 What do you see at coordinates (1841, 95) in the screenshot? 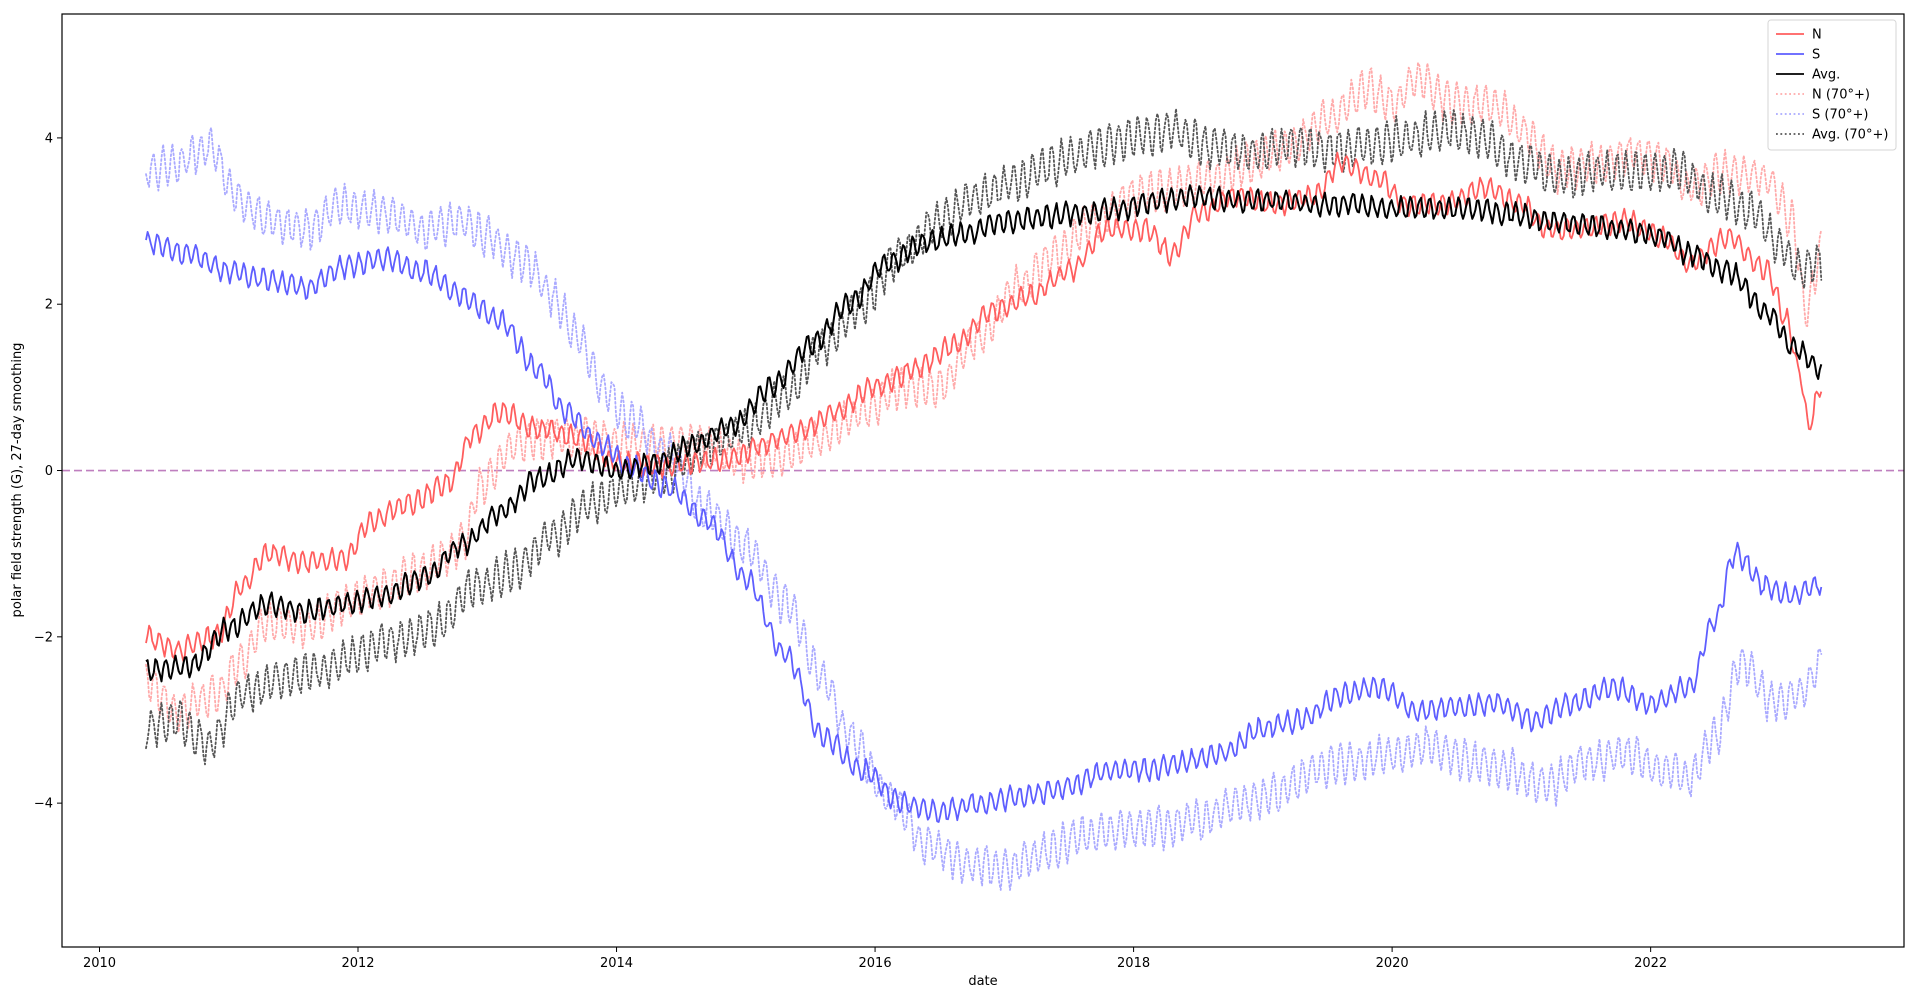
I see `legend-label: N (70°+)` at bounding box center [1841, 95].